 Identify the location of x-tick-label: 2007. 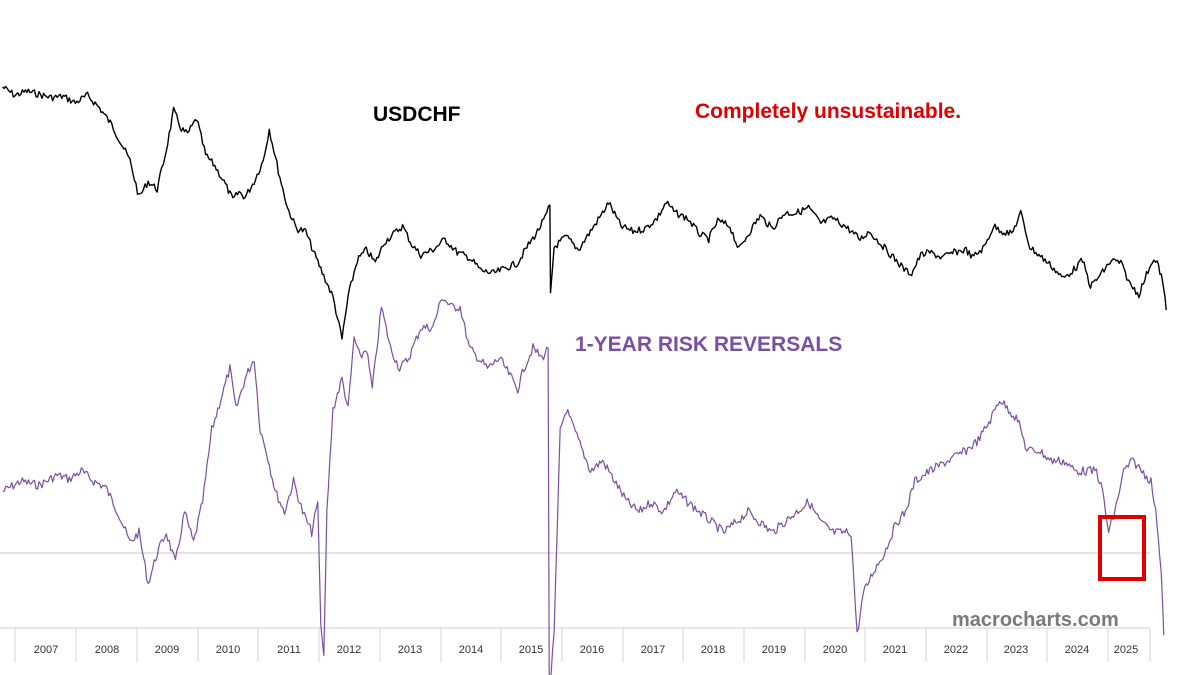
(46, 650).